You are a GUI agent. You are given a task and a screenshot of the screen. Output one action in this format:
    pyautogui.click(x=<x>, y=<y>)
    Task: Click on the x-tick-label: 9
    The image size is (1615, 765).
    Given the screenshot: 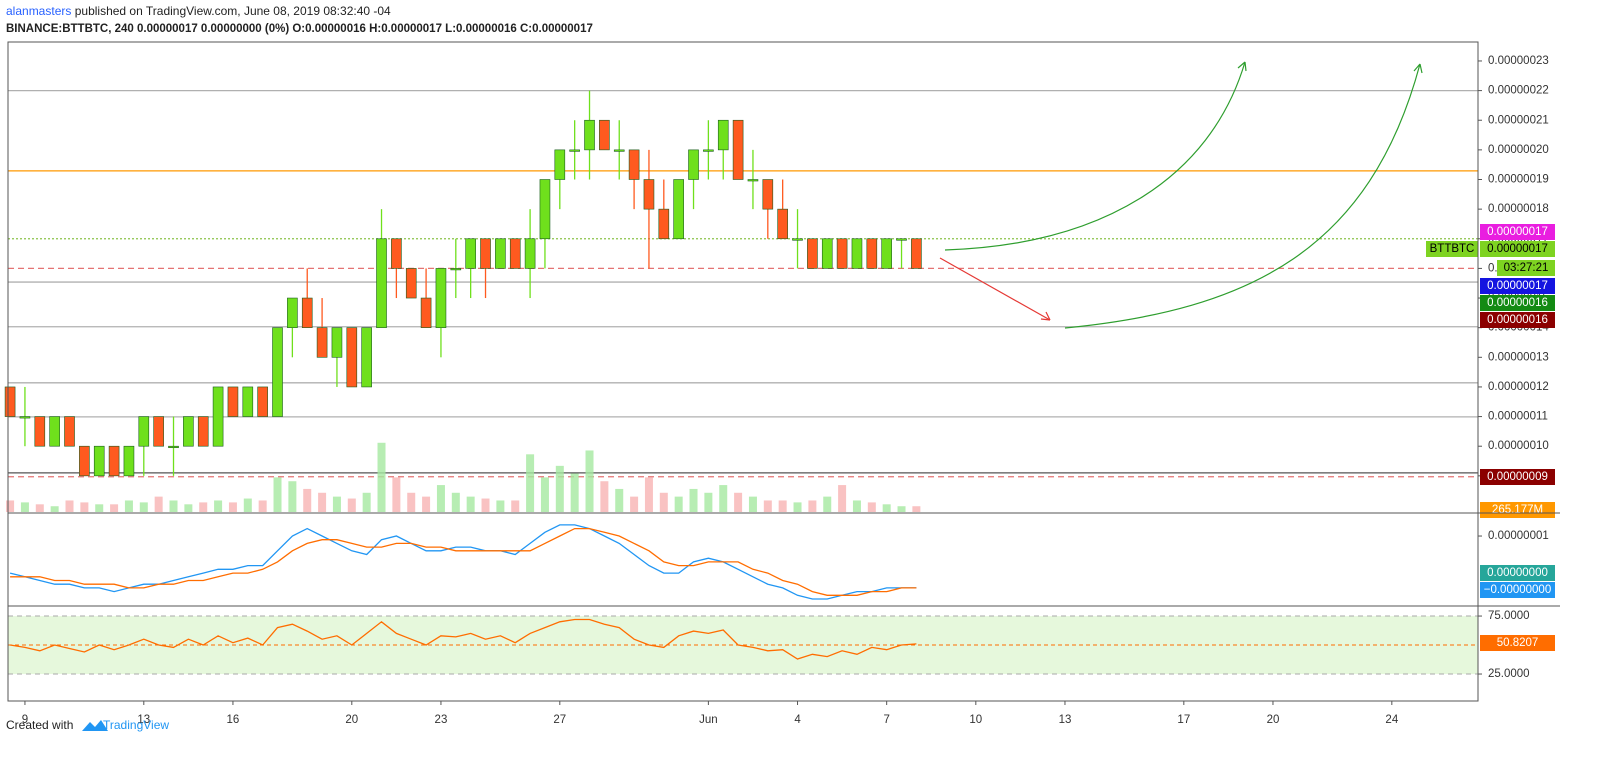 What is the action you would take?
    pyautogui.click(x=25, y=720)
    